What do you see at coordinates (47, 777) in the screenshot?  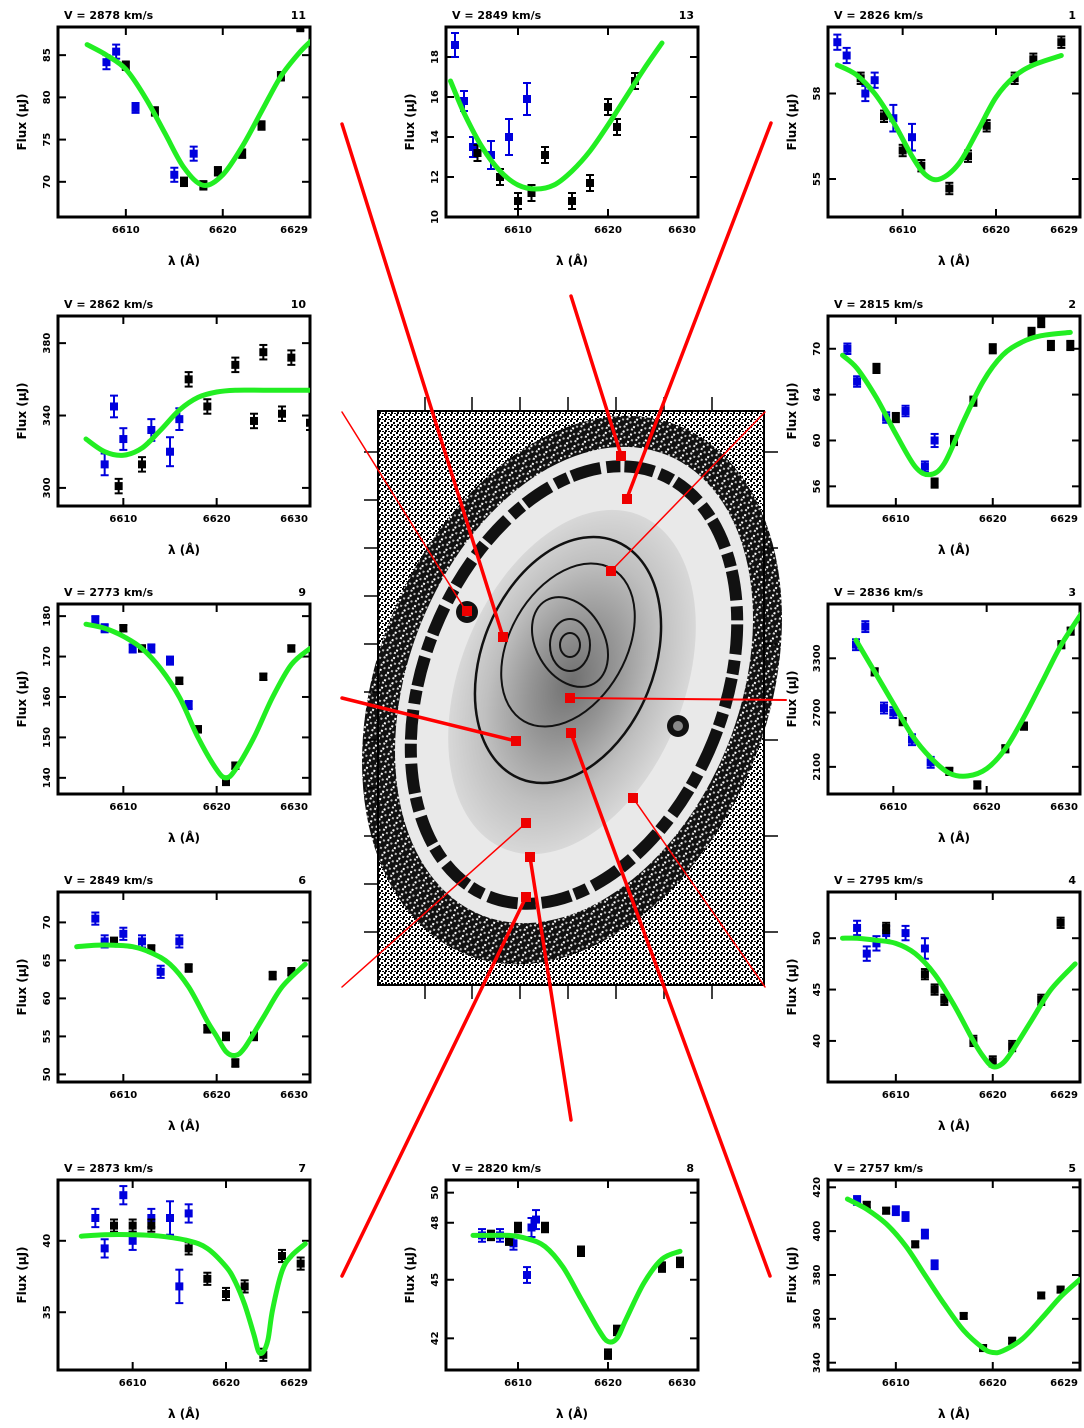 I see `y-tick-label: 140` at bounding box center [47, 777].